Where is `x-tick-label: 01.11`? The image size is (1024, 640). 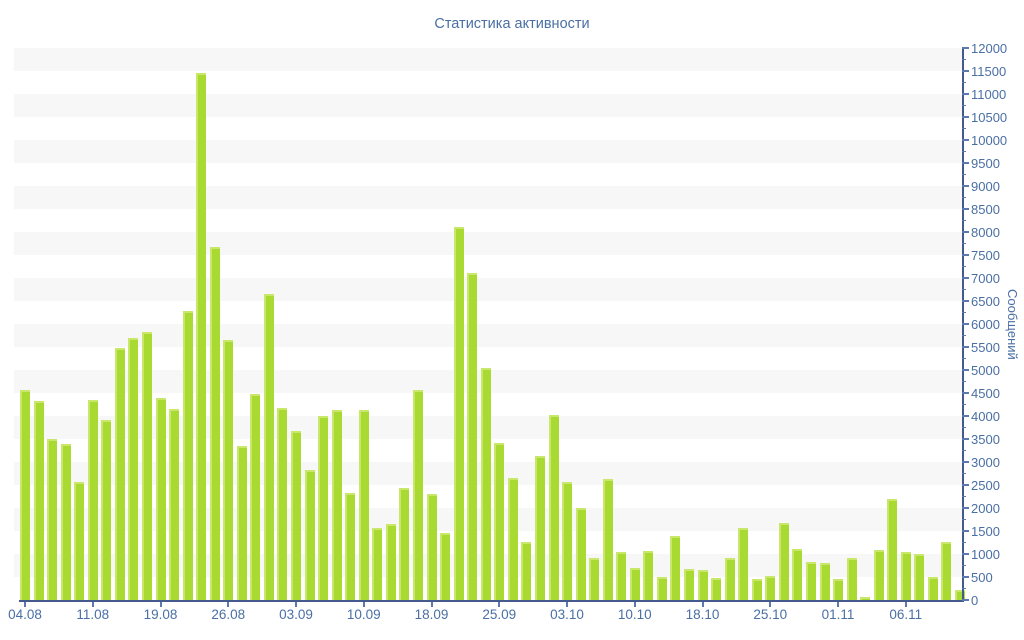 x-tick-label: 01.11 is located at coordinates (838, 614).